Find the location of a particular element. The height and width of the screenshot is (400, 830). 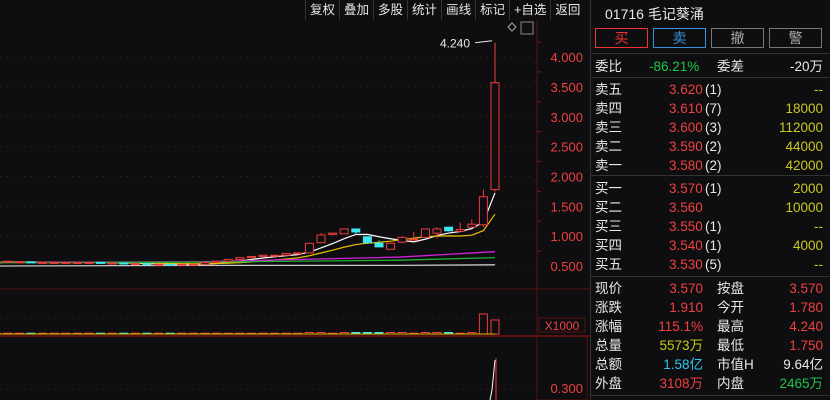

volume-unit-label: X1000 is located at coordinates (562, 326).